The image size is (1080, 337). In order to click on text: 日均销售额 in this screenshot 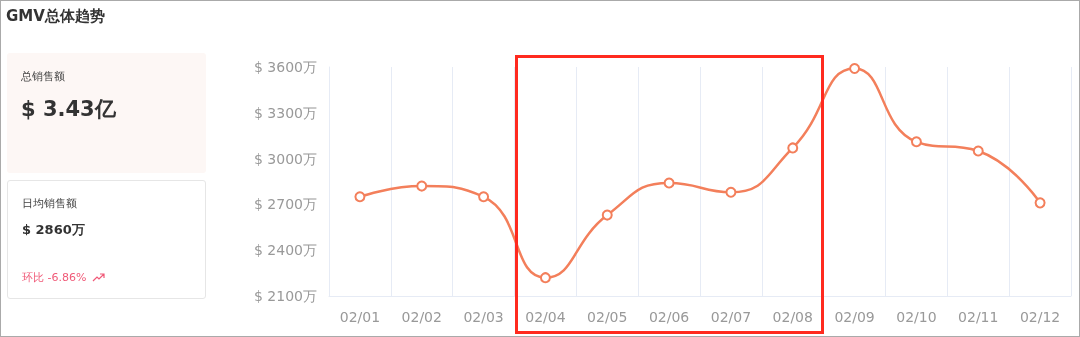, I will do `click(49, 203)`.